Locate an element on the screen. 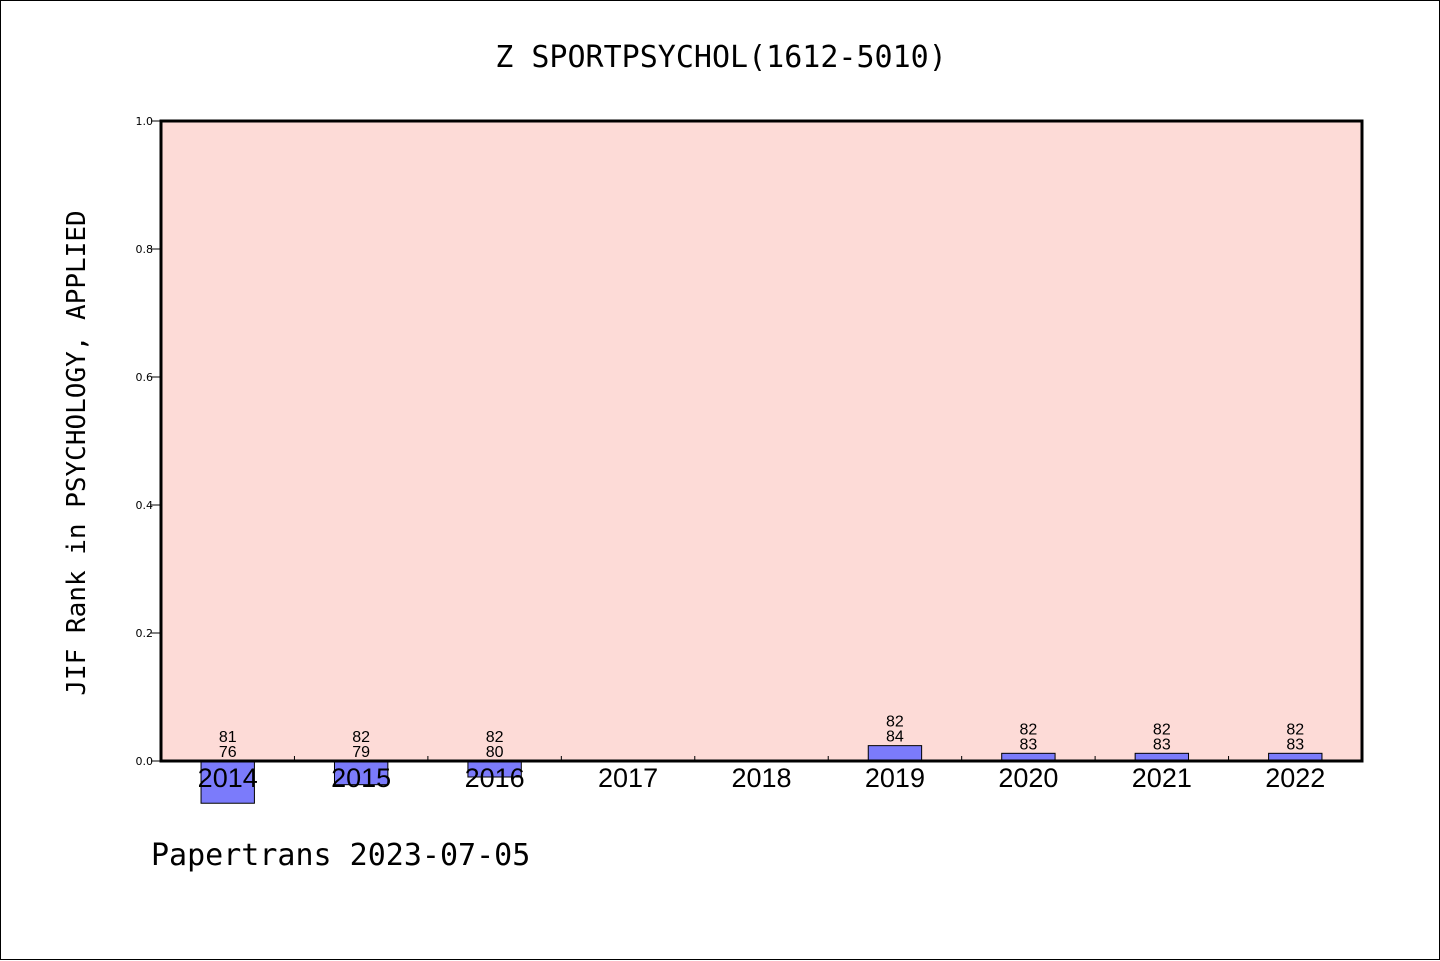 The image size is (1440, 961). bar-label-bottom: 76 is located at coordinates (228, 752).